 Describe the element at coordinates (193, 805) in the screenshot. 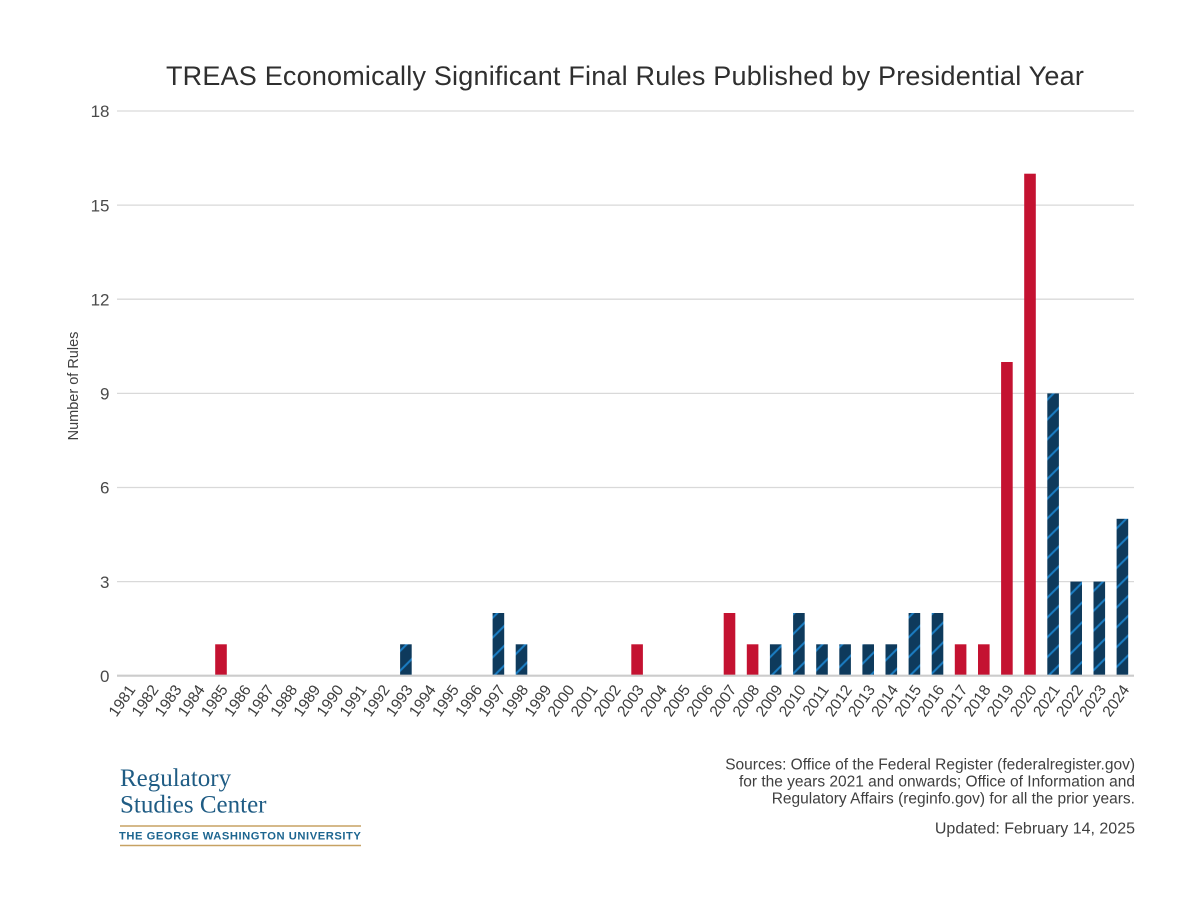

I see `svg-text: Studies Center` at that location.